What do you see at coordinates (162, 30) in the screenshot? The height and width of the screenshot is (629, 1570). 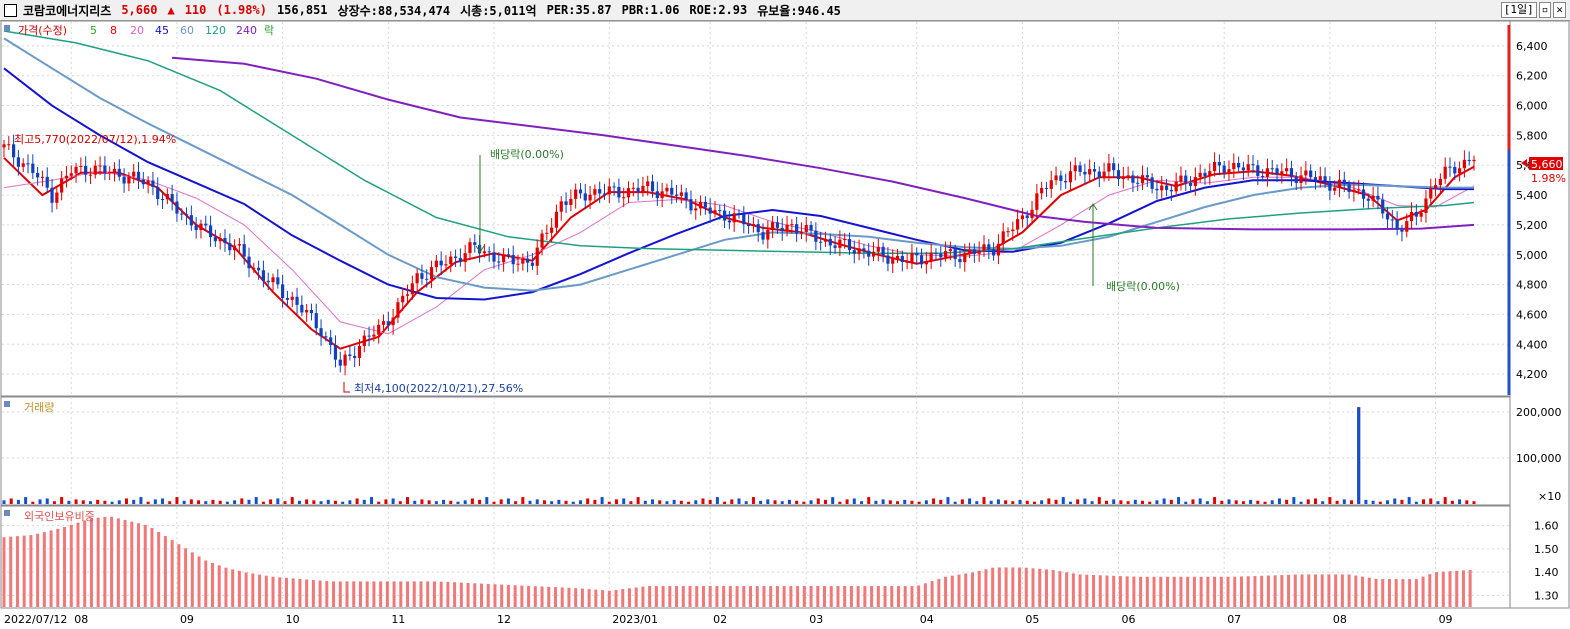 I see `legend-ma45: 45` at bounding box center [162, 30].